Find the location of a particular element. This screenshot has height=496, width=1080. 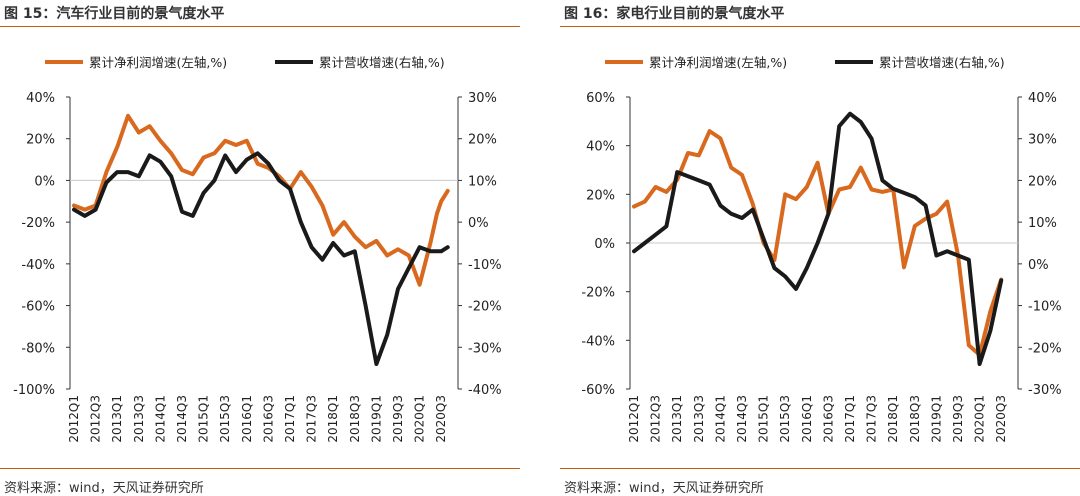

left-axis-tick-label: -80% is located at coordinates (38, 348).